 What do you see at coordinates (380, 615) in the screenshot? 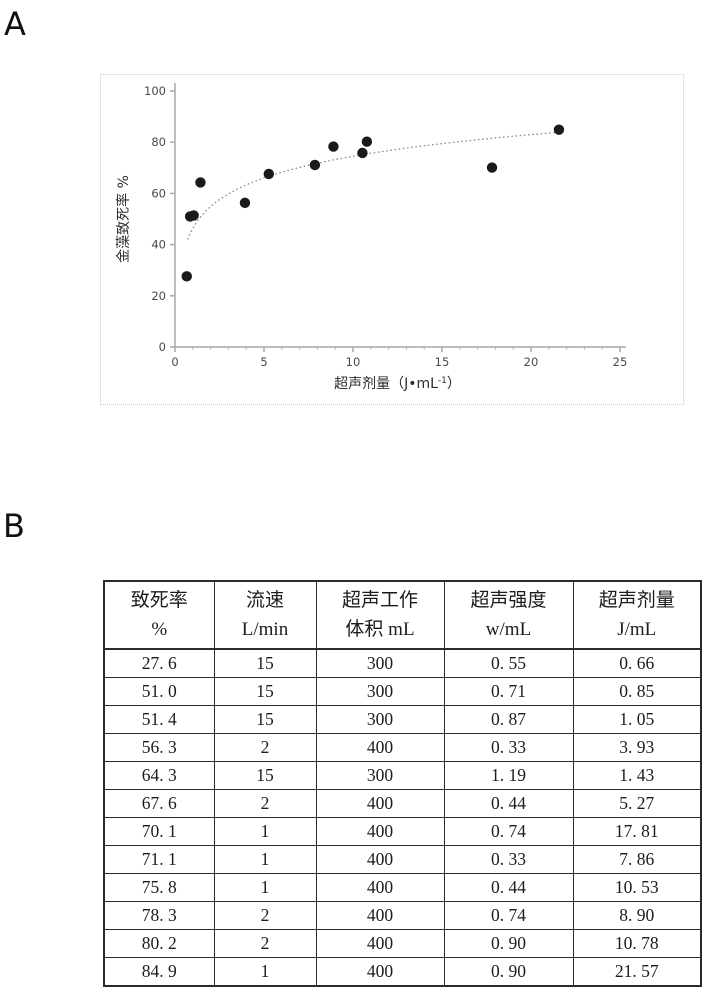
I see `table-header-cell: 超声工作体积 mL` at bounding box center [380, 615].